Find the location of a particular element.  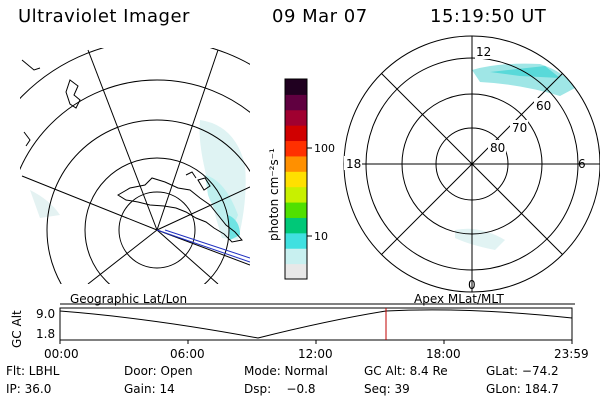

mlt-label-0: 0 is located at coordinates (472, 285).